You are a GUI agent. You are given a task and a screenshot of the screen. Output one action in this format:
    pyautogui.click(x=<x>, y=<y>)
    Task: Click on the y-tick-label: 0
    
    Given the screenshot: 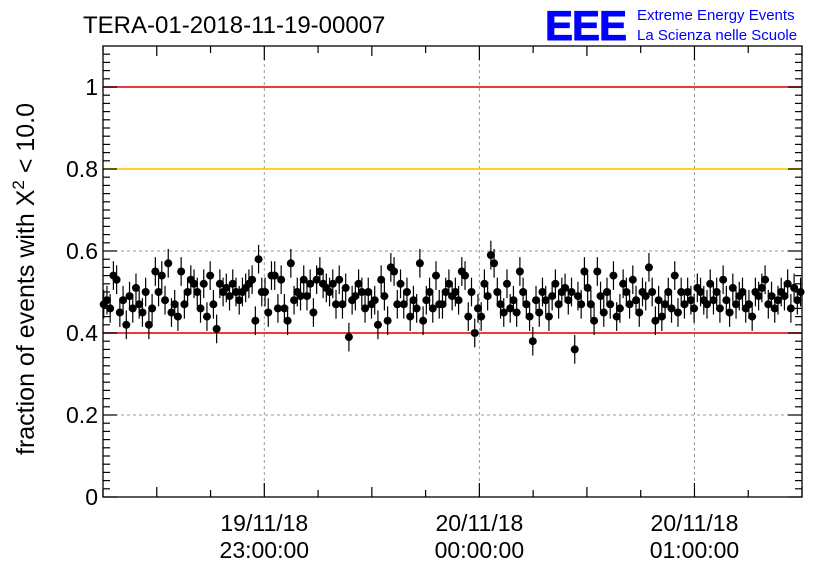 What is the action you would take?
    pyautogui.click(x=91, y=497)
    